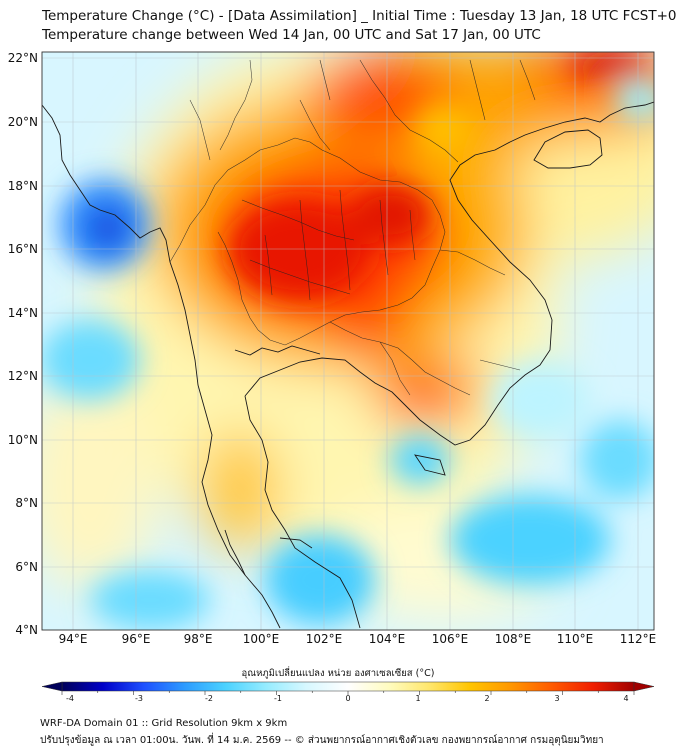 This screenshot has width=676, height=756. What do you see at coordinates (324, 639) in the screenshot?
I see `lon-label-102: 102°E` at bounding box center [324, 639].